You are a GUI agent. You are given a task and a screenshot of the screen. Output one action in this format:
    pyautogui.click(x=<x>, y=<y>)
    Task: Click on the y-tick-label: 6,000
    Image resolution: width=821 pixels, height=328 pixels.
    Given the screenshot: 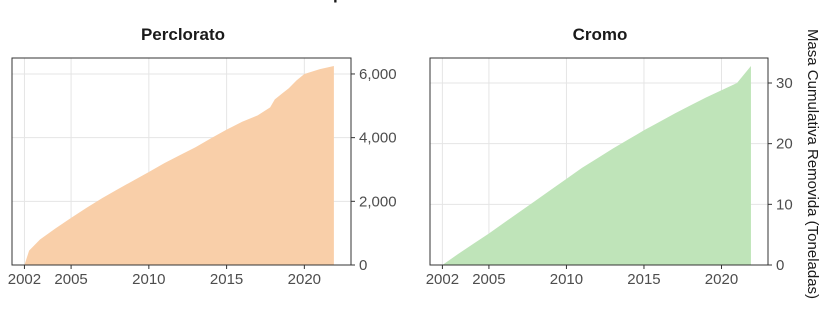 What is the action you would take?
    pyautogui.click(x=378, y=74)
    